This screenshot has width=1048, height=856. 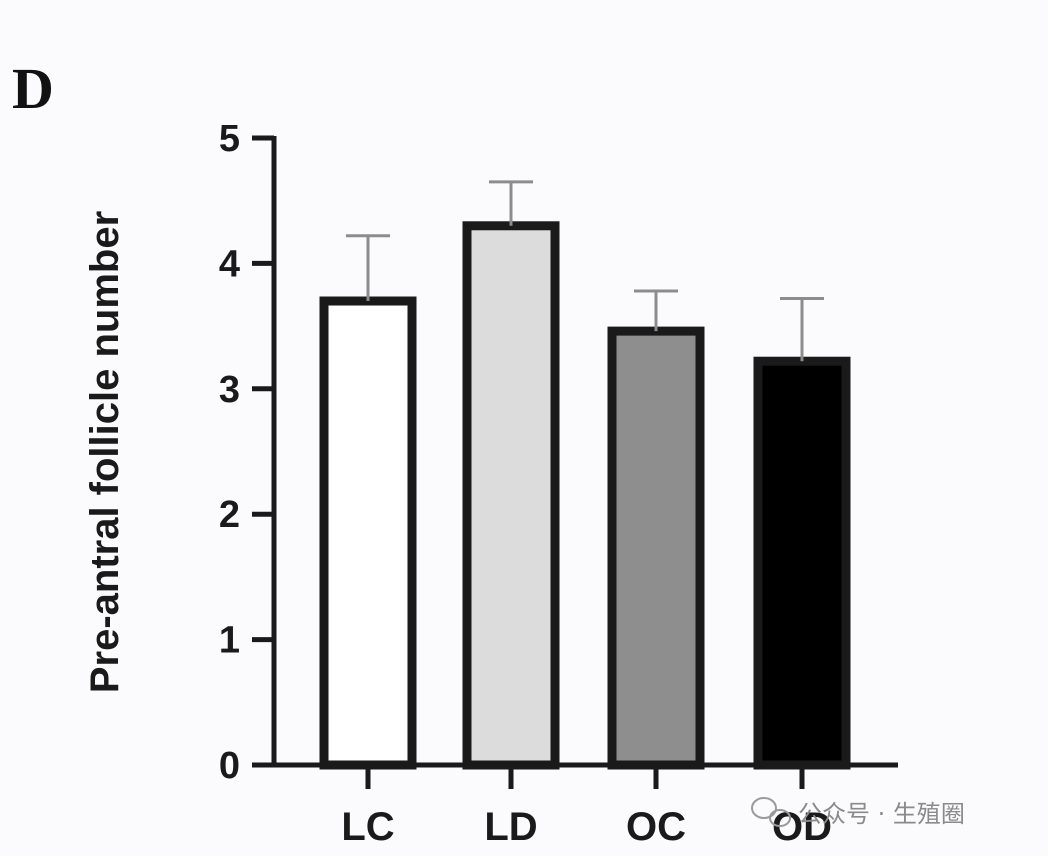 What do you see at coordinates (881, 814) in the screenshot?
I see `watermark-text: 公众号 · 生殖圈` at bounding box center [881, 814].